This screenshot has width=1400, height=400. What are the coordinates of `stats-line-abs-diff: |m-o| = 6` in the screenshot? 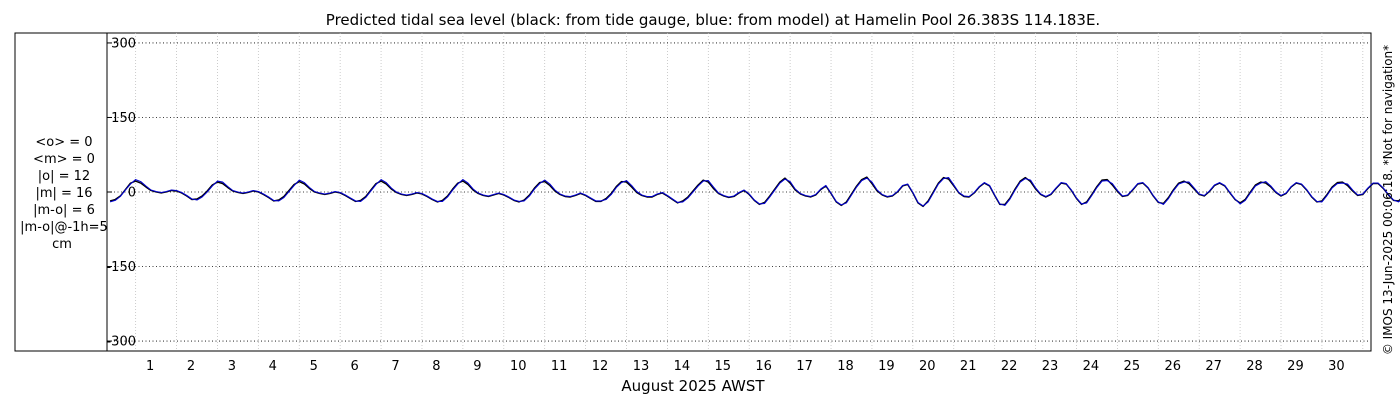 It's located at (64, 210).